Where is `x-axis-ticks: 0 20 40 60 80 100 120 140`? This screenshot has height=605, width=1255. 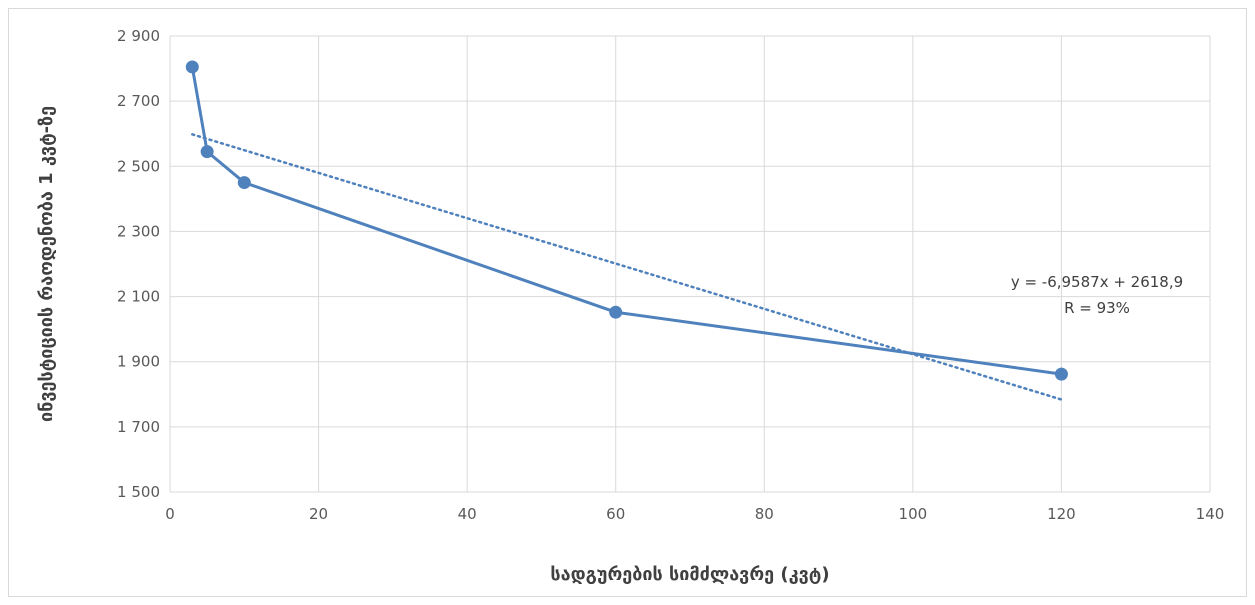 x-axis-ticks: 0 20 40 60 80 100 120 140 is located at coordinates (694, 514).